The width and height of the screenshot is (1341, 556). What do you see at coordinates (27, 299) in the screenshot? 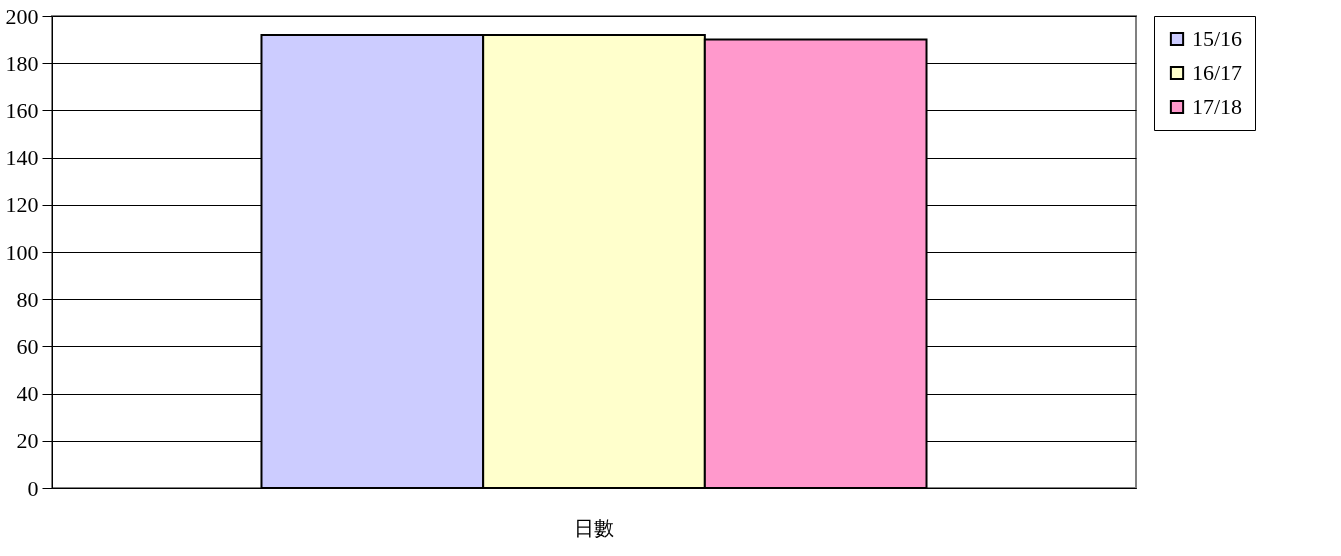
I see `y-tick-label: 80` at bounding box center [27, 299].